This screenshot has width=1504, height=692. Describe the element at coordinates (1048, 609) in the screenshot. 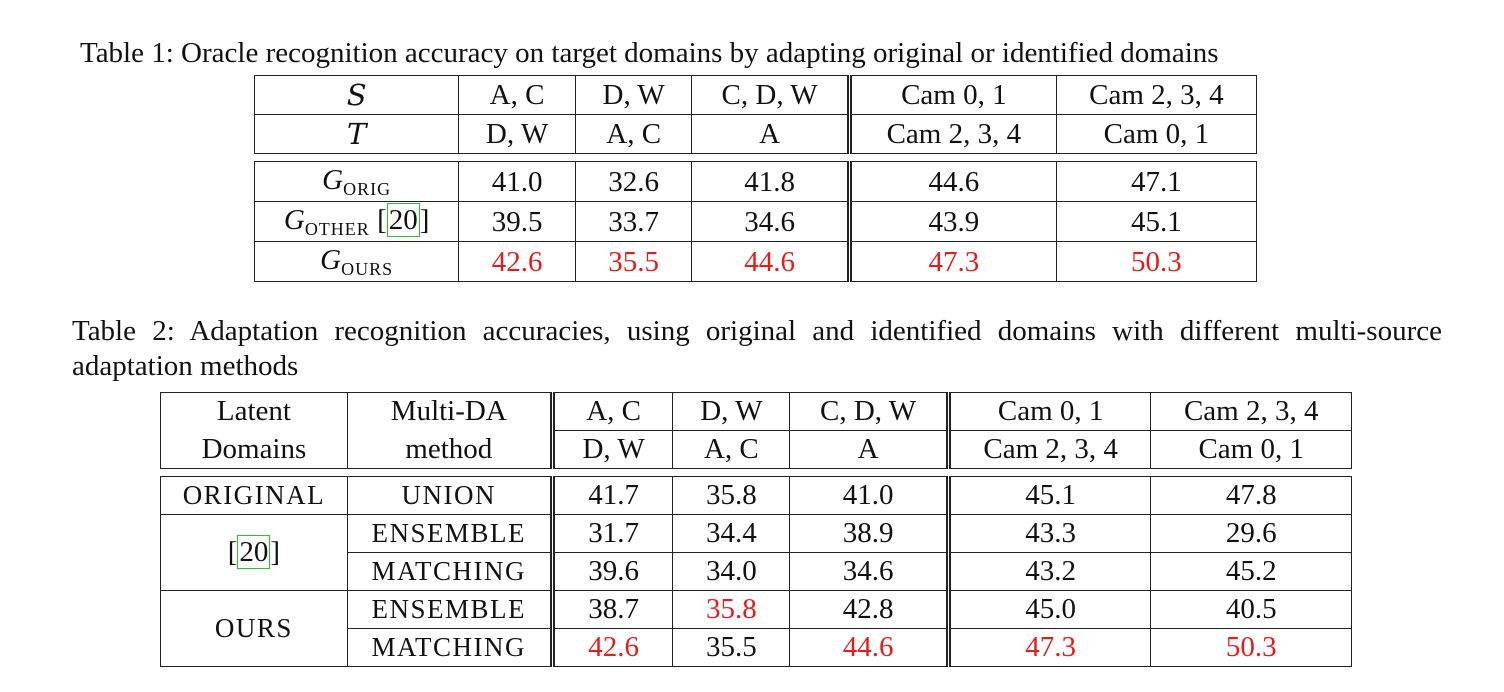

I see `value-cell: 45.0` at that location.